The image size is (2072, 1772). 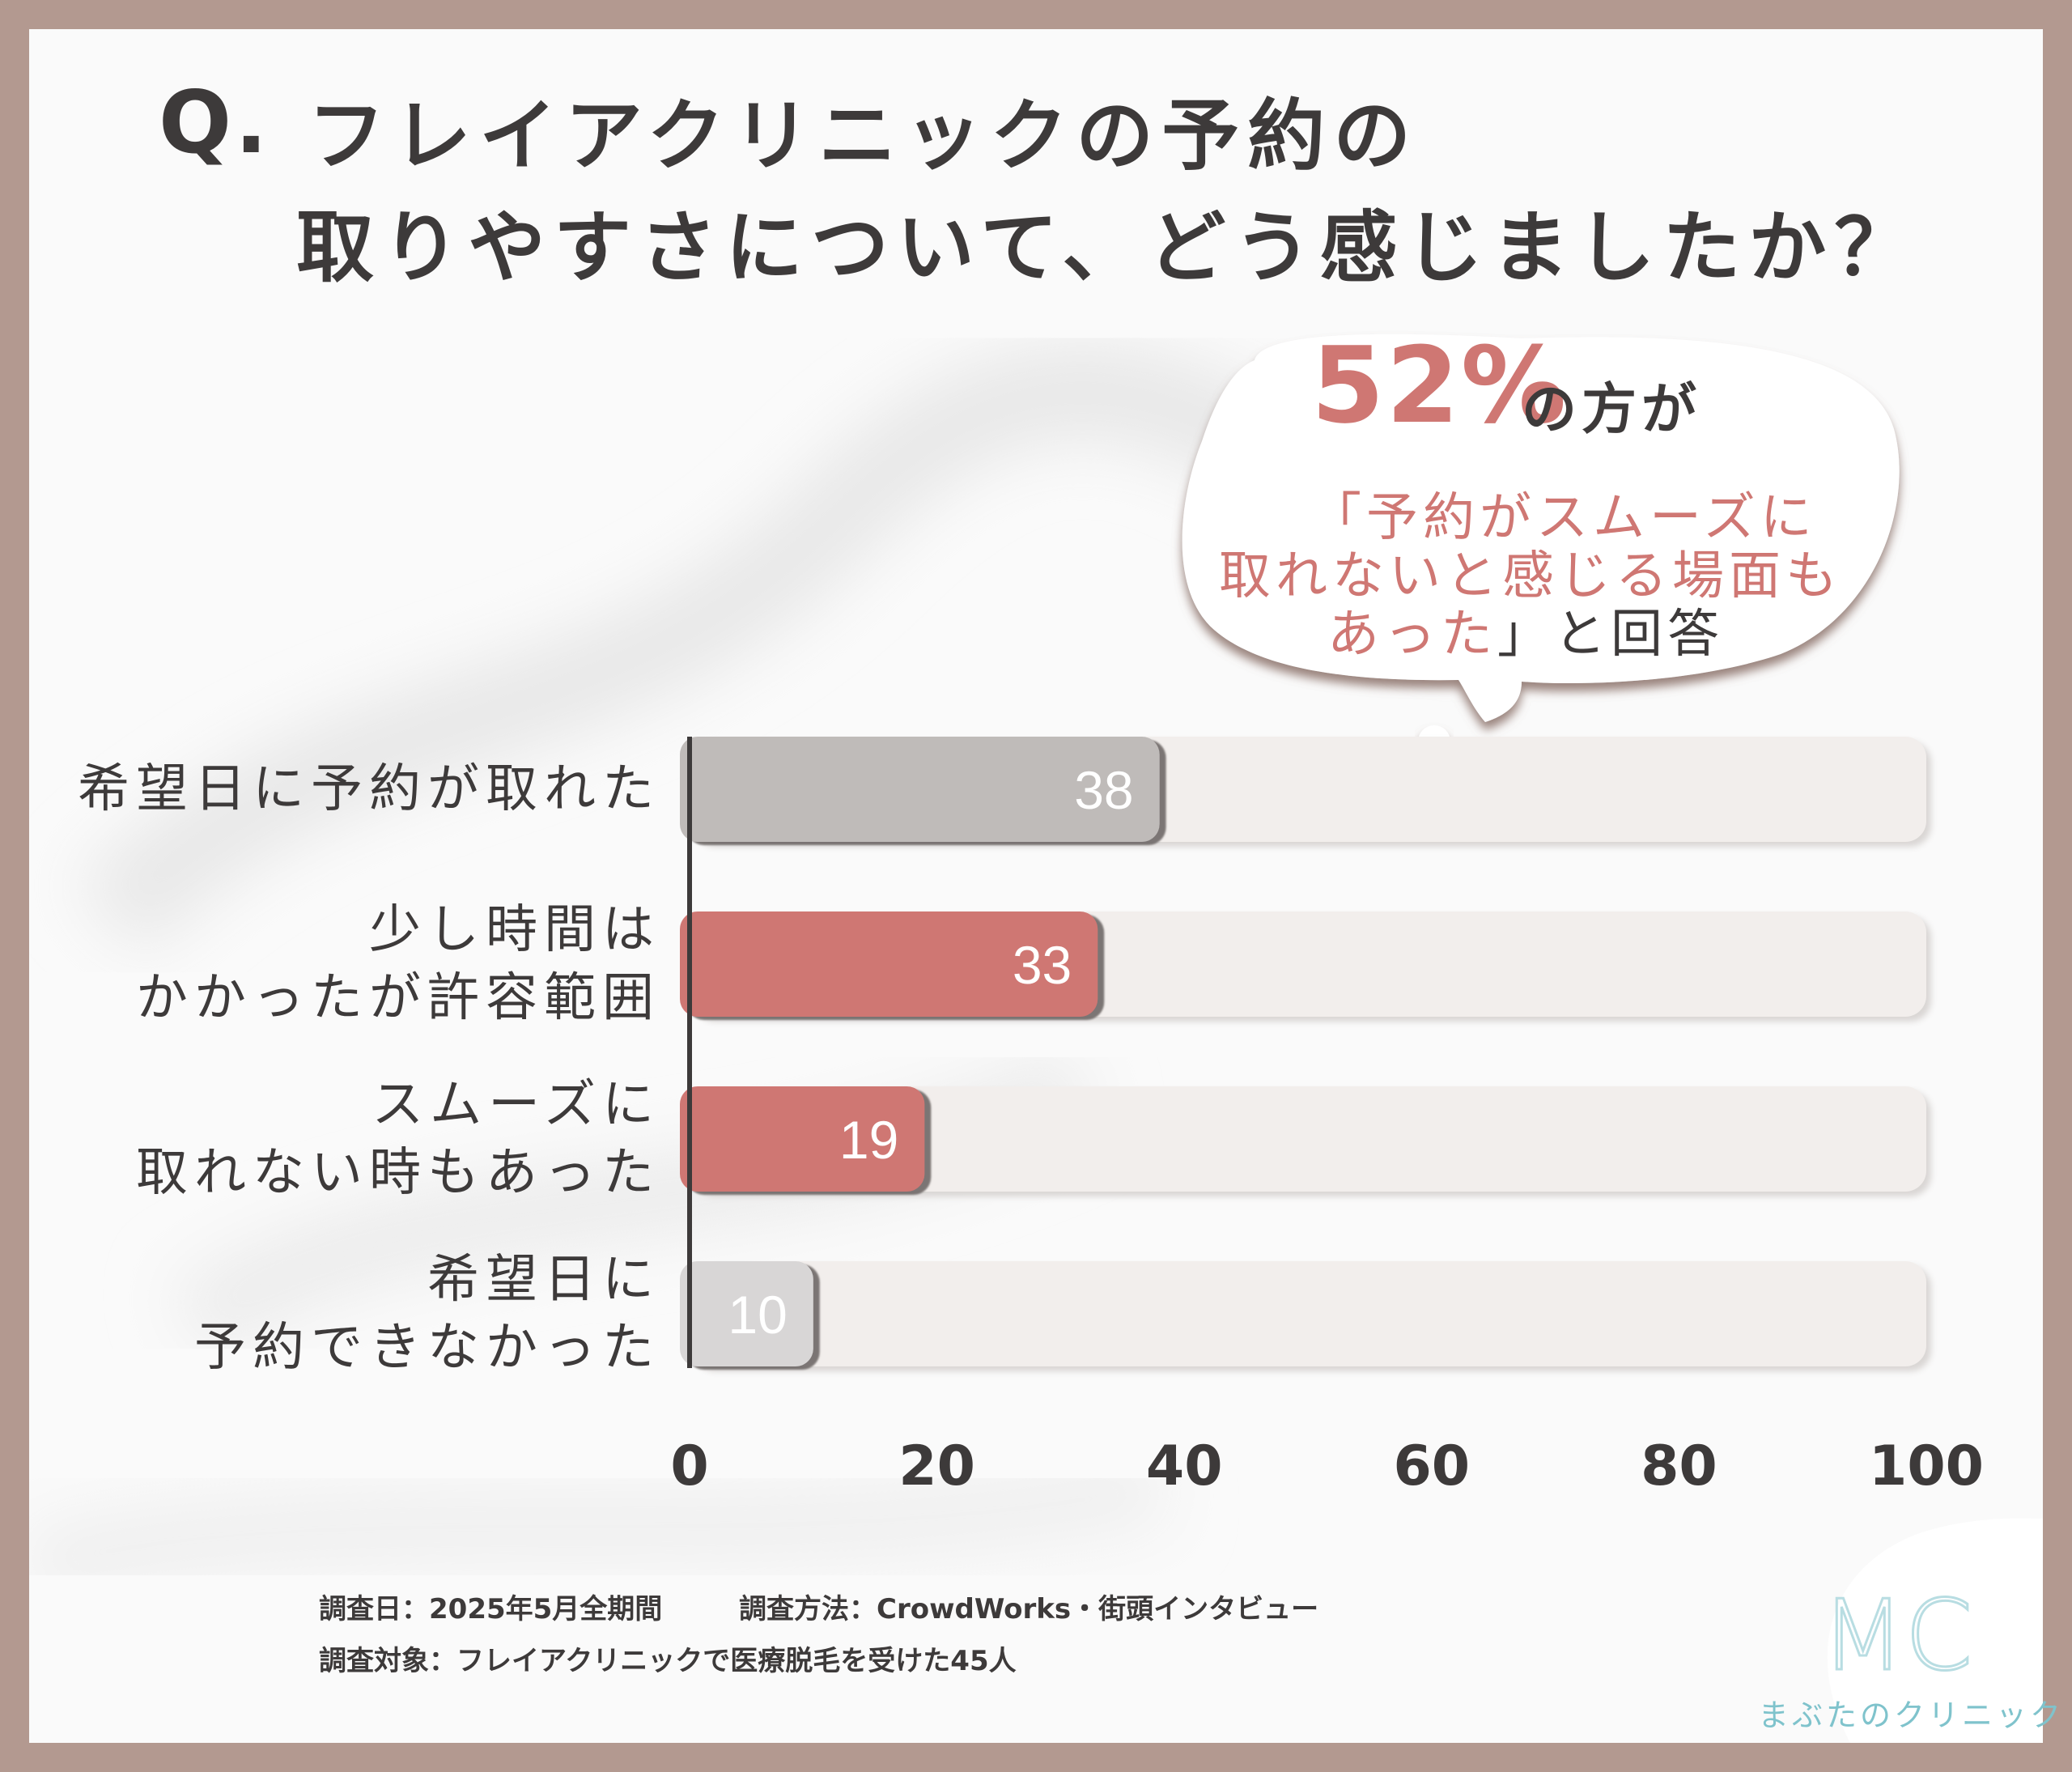 I want to click on category-label: スムーズに取れない時もあった, so click(x=398, y=1139).